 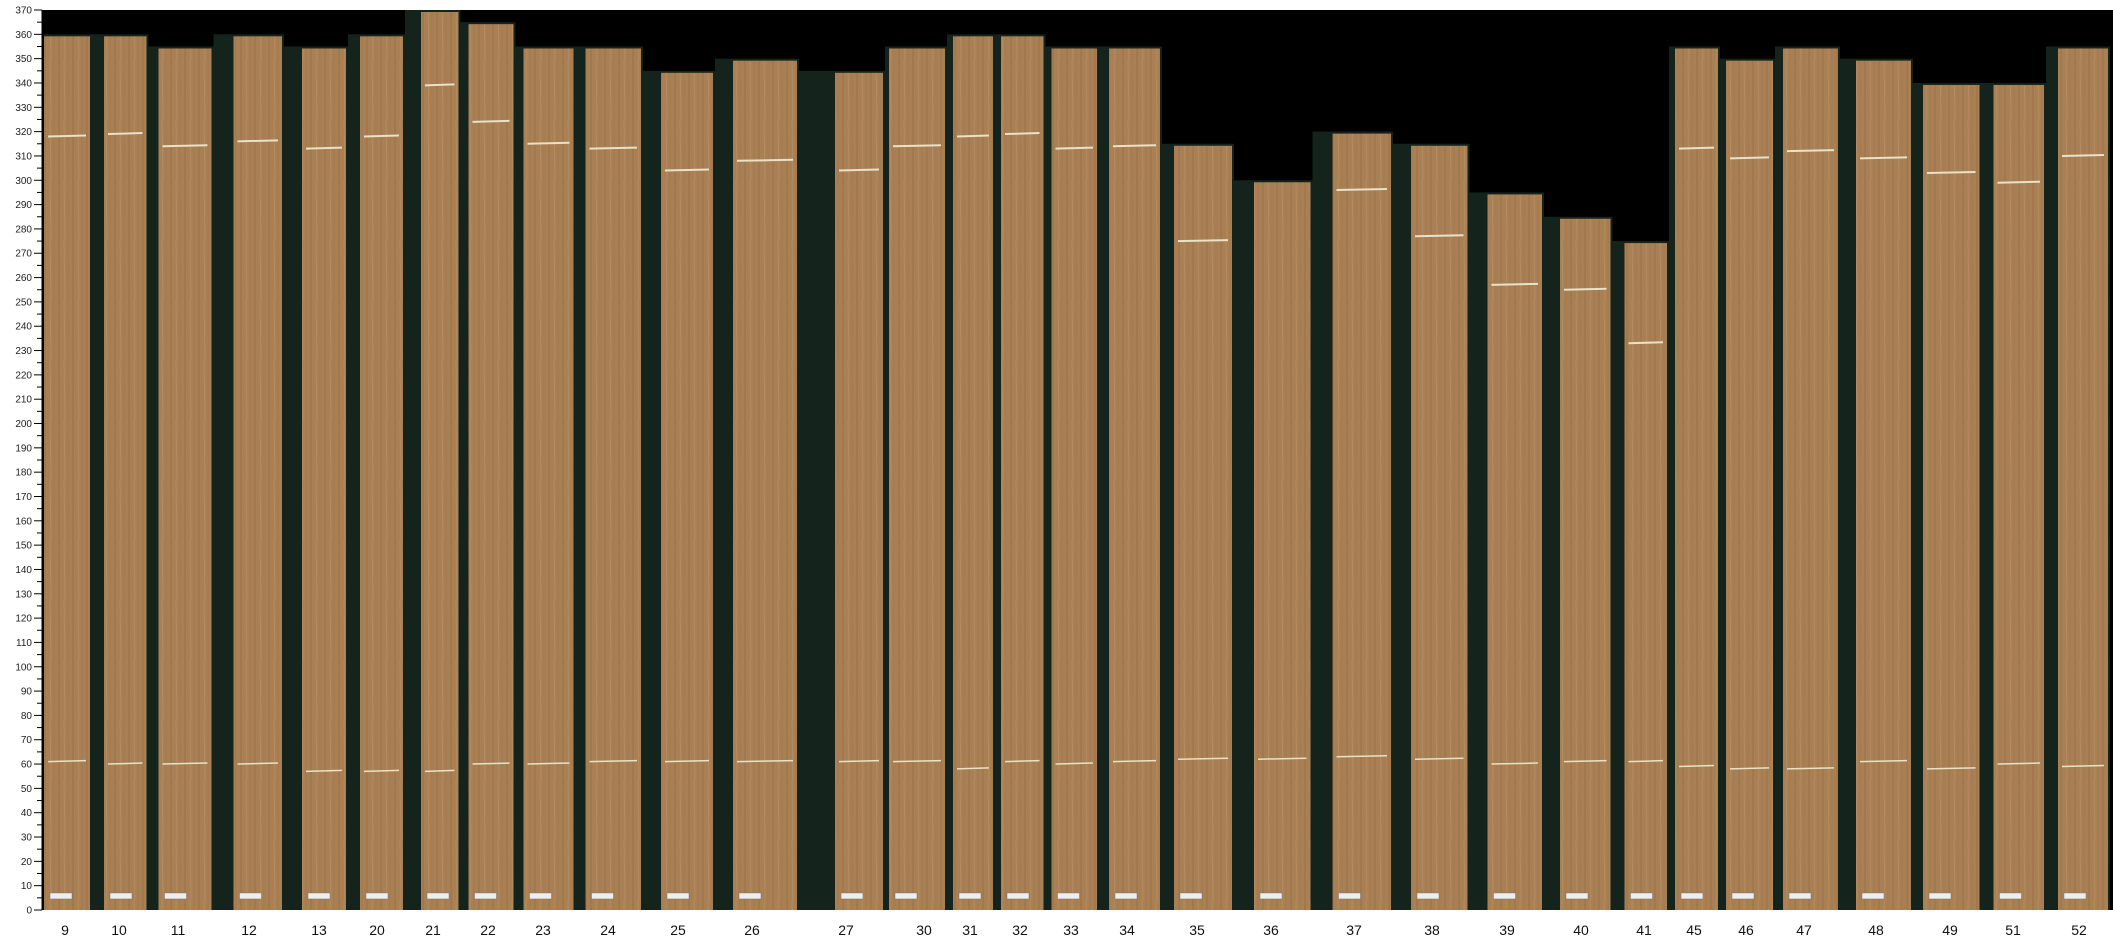 What do you see at coordinates (23, 205) in the screenshot?
I see `y-tick-label: 290` at bounding box center [23, 205].